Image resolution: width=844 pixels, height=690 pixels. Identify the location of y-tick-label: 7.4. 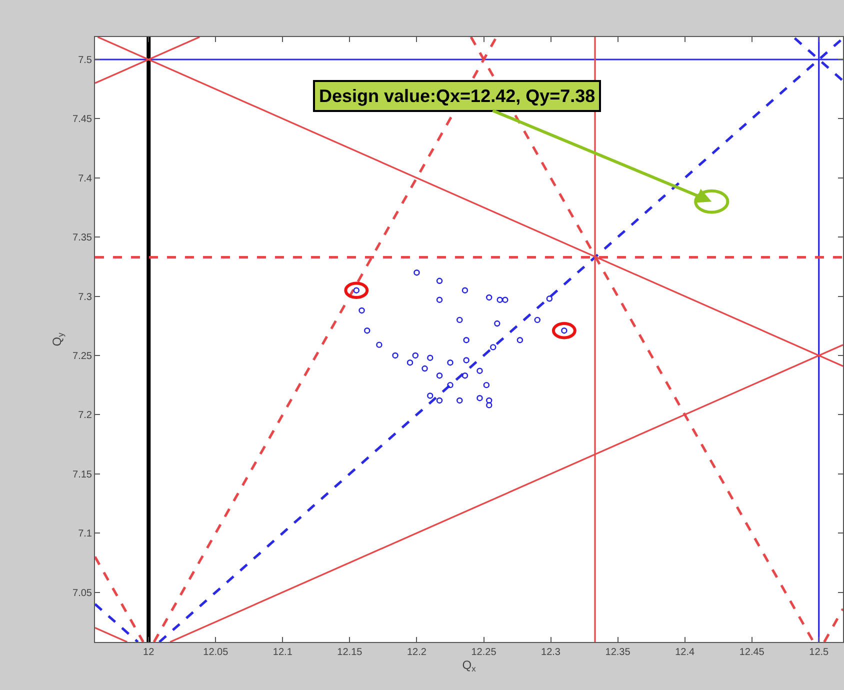
(85, 178).